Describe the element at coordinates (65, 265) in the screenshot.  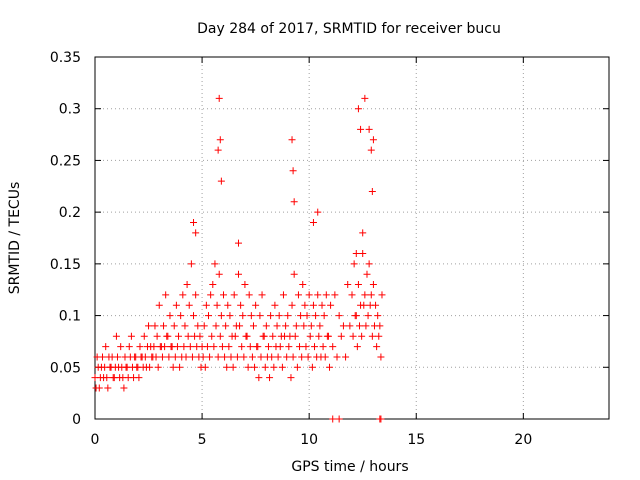
I see `y-tick-label: 0.15` at that location.